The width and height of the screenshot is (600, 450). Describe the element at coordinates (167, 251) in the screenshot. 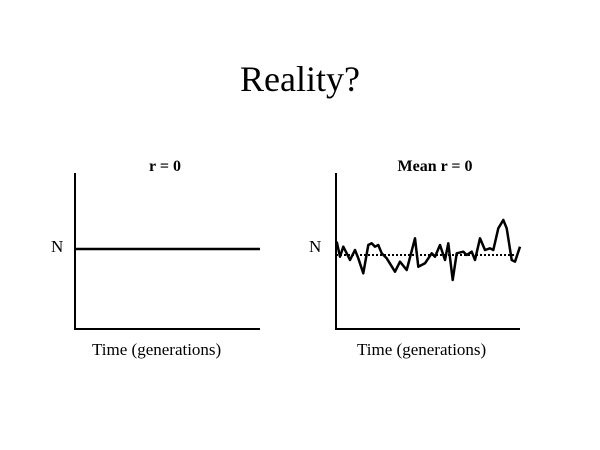

I see `left-axes` at that location.